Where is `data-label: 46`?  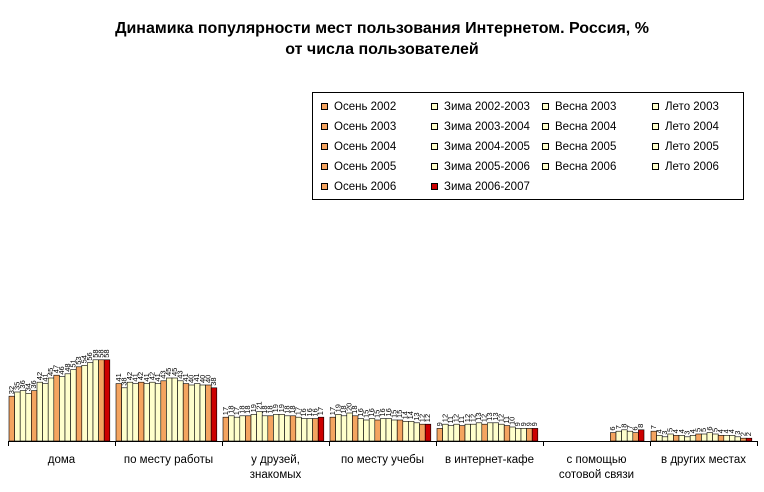 data-label: 46 is located at coordinates (61, 370).